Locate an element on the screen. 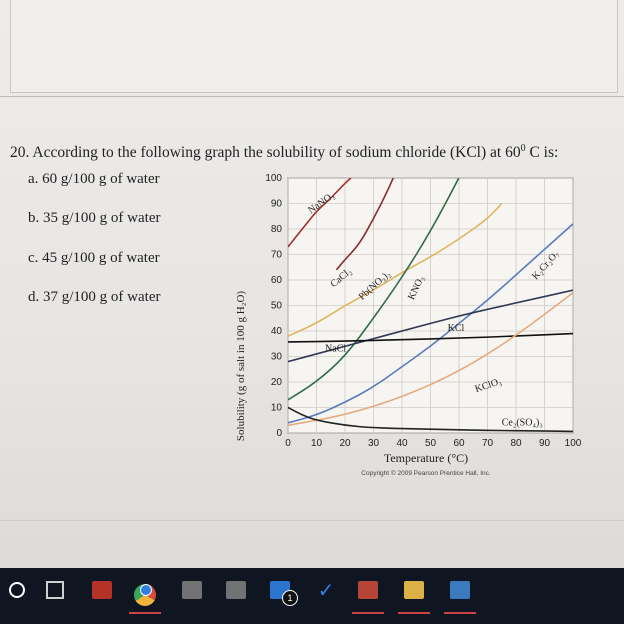  x-axis-label: Temperature (°C) is located at coordinates (426, 458).